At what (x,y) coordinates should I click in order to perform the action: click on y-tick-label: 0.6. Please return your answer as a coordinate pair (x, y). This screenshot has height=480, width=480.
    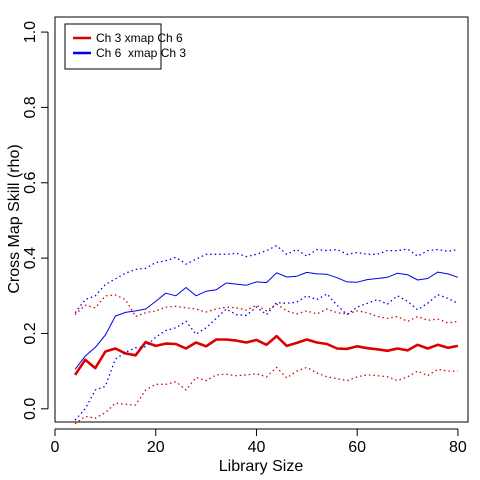
    Looking at the image, I should click on (30, 183).